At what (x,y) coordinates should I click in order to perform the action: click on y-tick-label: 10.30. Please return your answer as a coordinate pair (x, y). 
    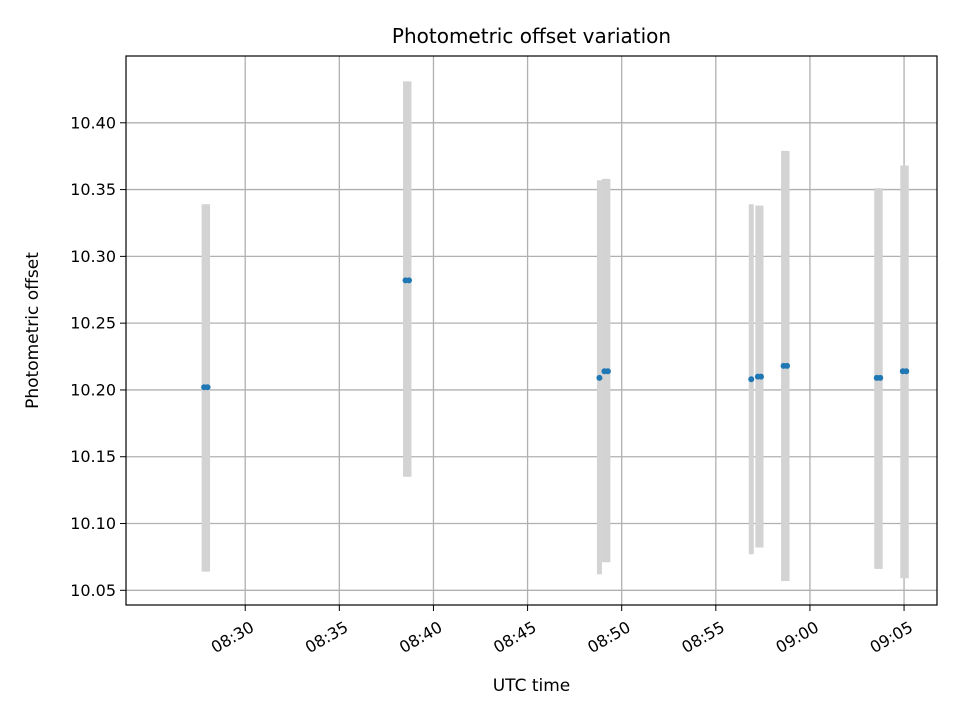
    Looking at the image, I should click on (93, 256).